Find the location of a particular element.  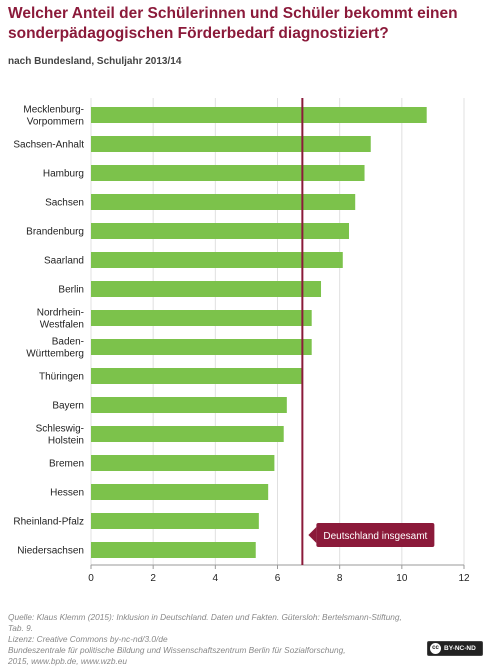

category-label: Bayern is located at coordinates (68, 406).